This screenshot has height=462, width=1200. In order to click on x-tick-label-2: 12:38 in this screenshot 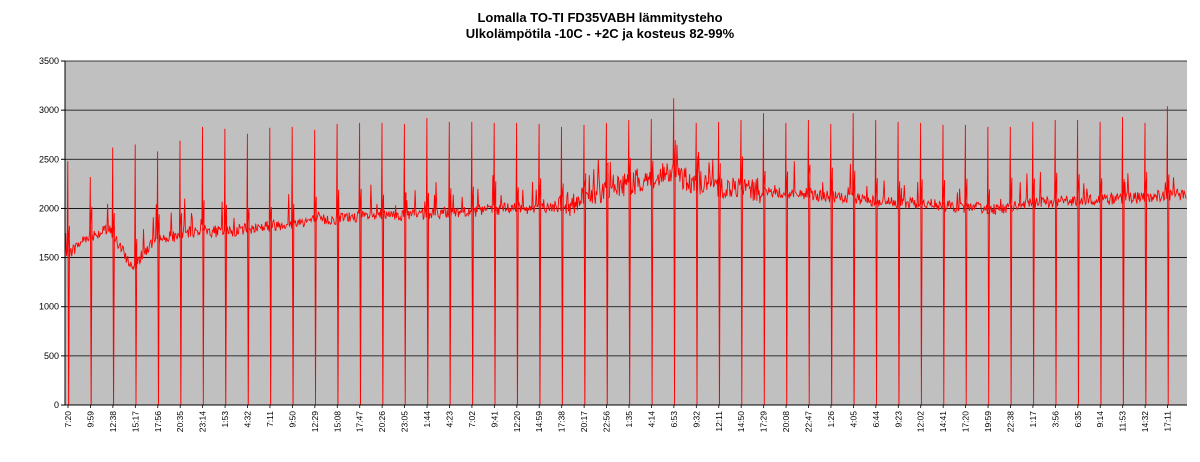, I will do `click(113, 422)`.